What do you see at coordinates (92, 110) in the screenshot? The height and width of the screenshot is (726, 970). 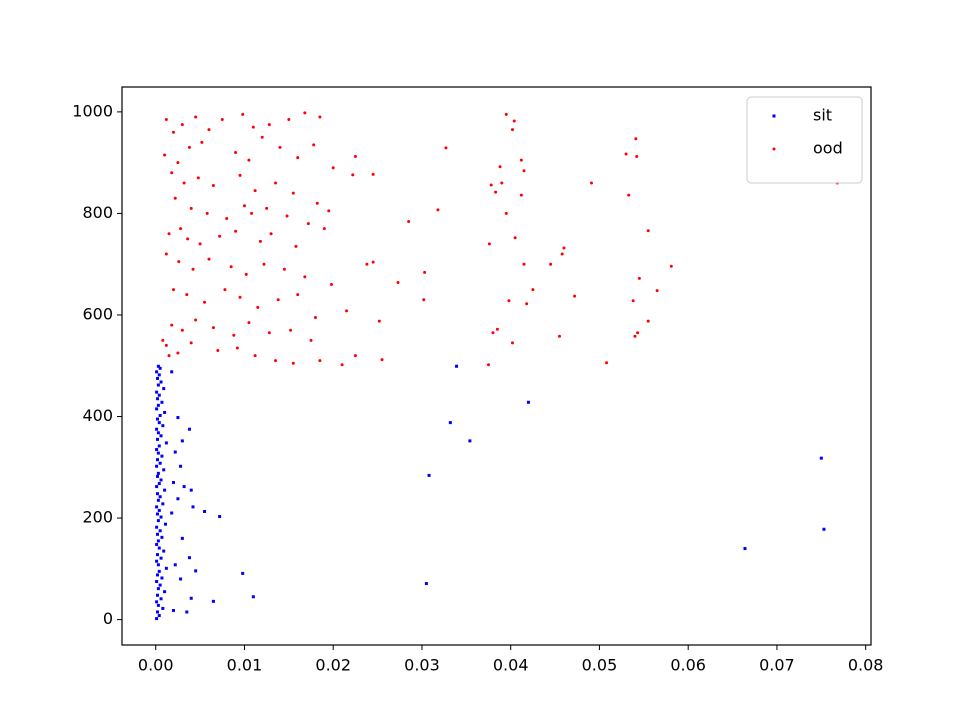 I see `y-tick-label: 1000` at bounding box center [92, 110].